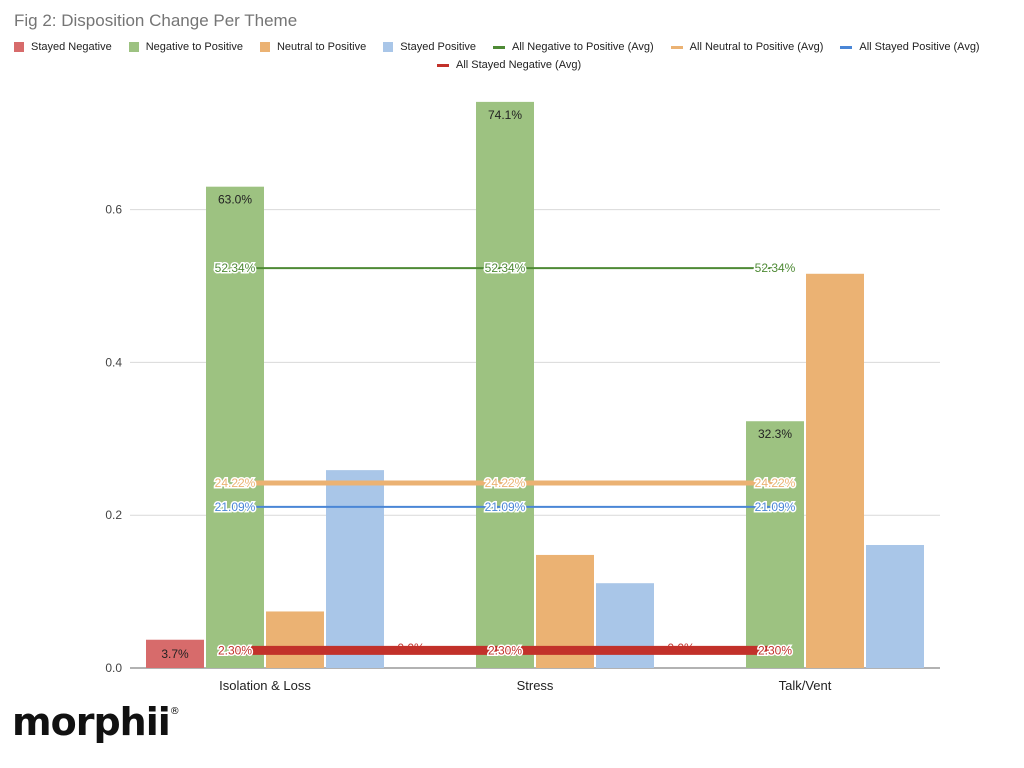 The image size is (1024, 768). I want to click on legend-item-stayed-negative: Stayed Negative, so click(63, 47).